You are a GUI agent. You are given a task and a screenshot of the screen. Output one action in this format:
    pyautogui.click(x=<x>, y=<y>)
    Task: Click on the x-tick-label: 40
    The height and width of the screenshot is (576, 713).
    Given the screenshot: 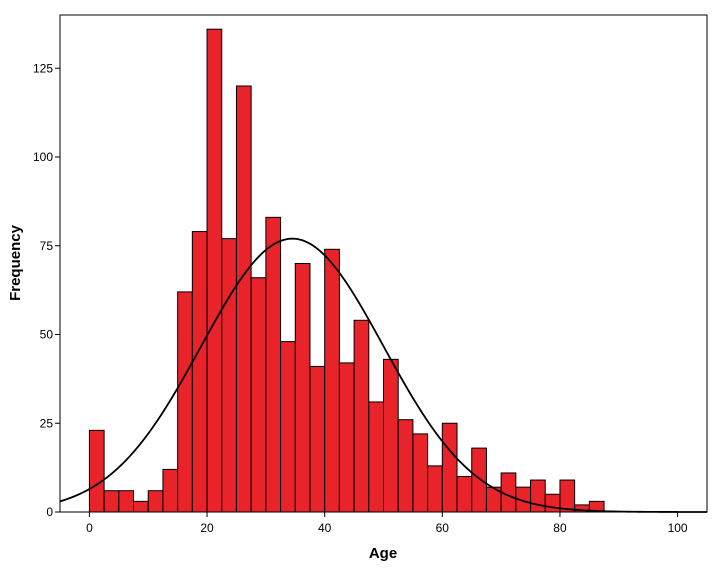 What is the action you would take?
    pyautogui.click(x=325, y=528)
    